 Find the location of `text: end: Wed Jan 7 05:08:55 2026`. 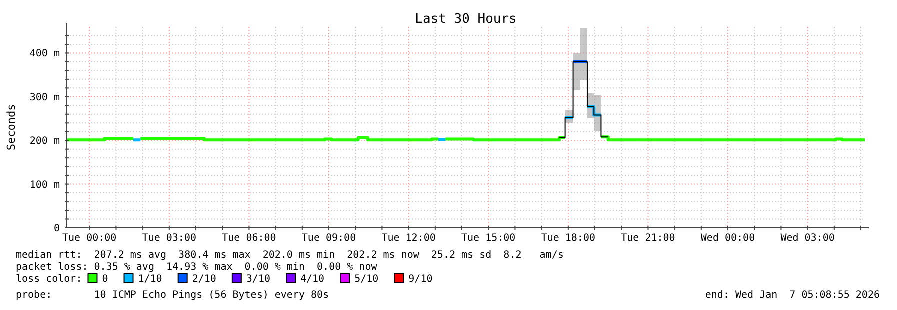

text: end: Wed Jan 7 05:08:55 2026 is located at coordinates (792, 295).